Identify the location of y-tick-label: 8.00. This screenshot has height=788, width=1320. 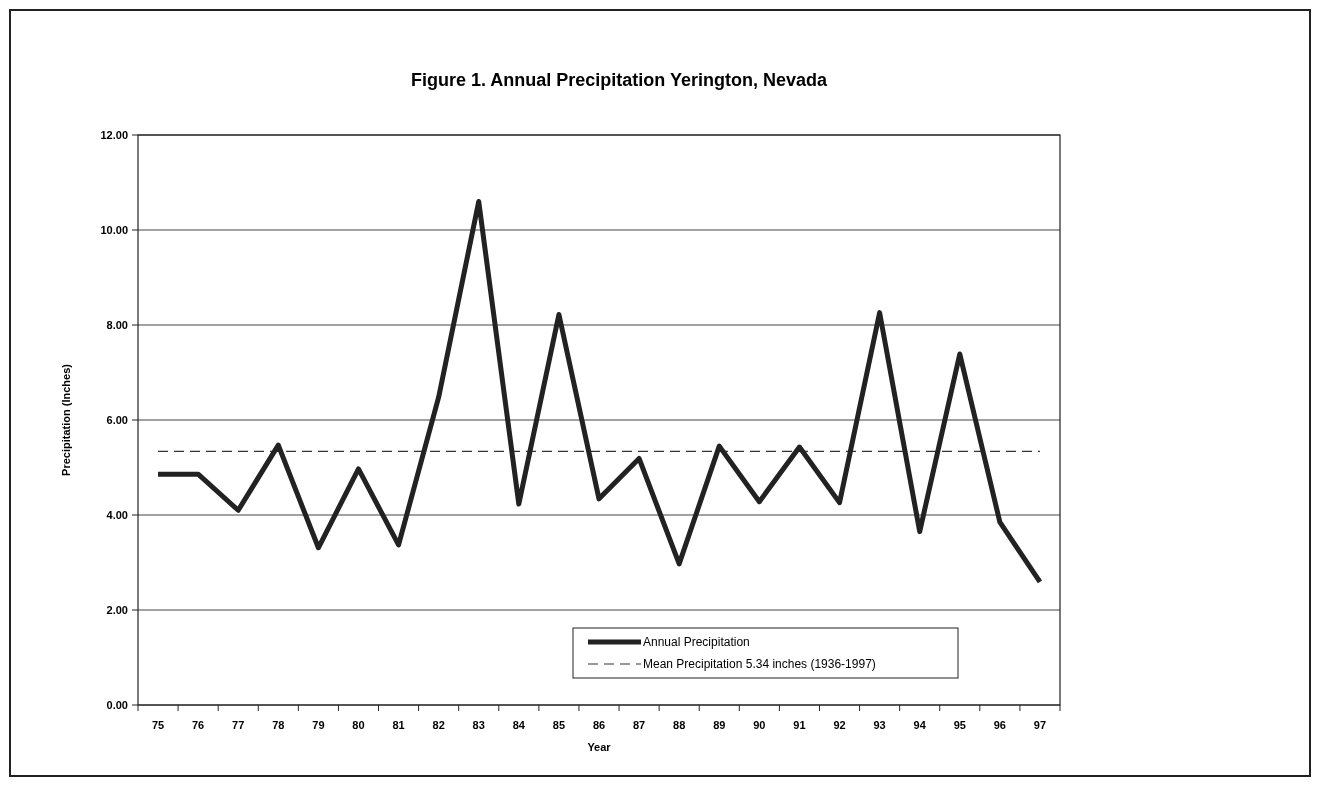
(117, 324).